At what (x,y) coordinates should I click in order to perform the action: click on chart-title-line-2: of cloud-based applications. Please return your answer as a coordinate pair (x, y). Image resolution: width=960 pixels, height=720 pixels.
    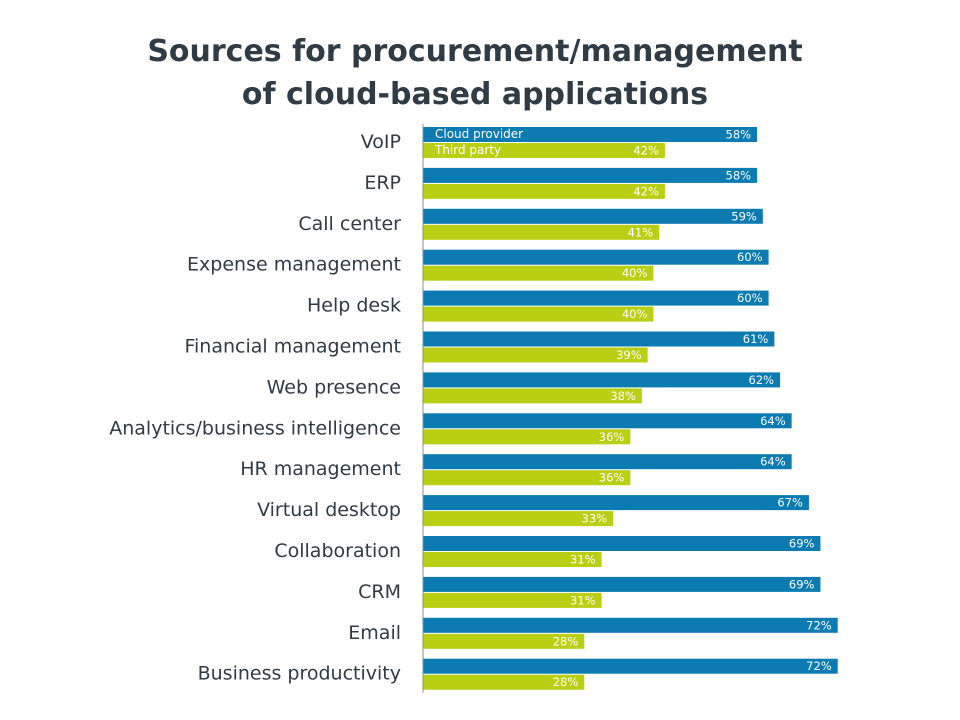
    Looking at the image, I should click on (475, 94).